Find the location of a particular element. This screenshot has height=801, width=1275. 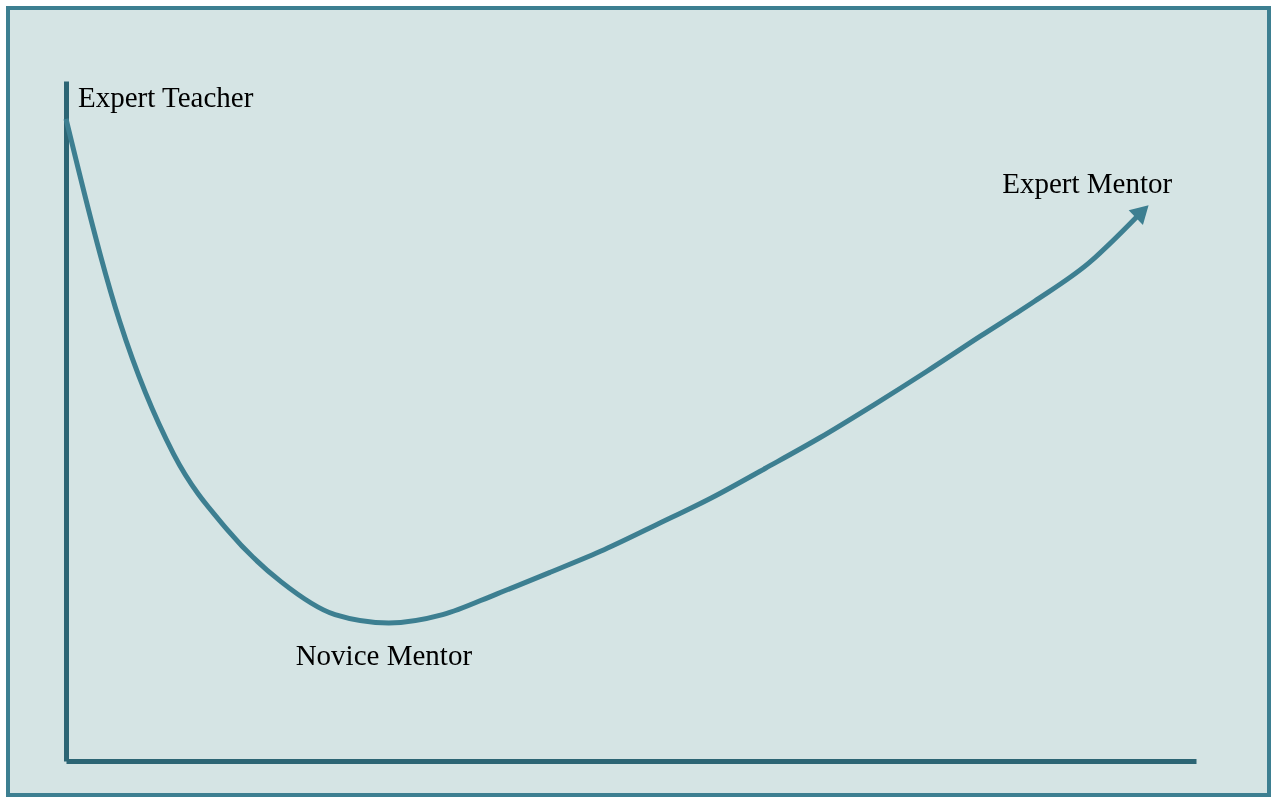

annotation: Novice Mentor is located at coordinates (384, 654).